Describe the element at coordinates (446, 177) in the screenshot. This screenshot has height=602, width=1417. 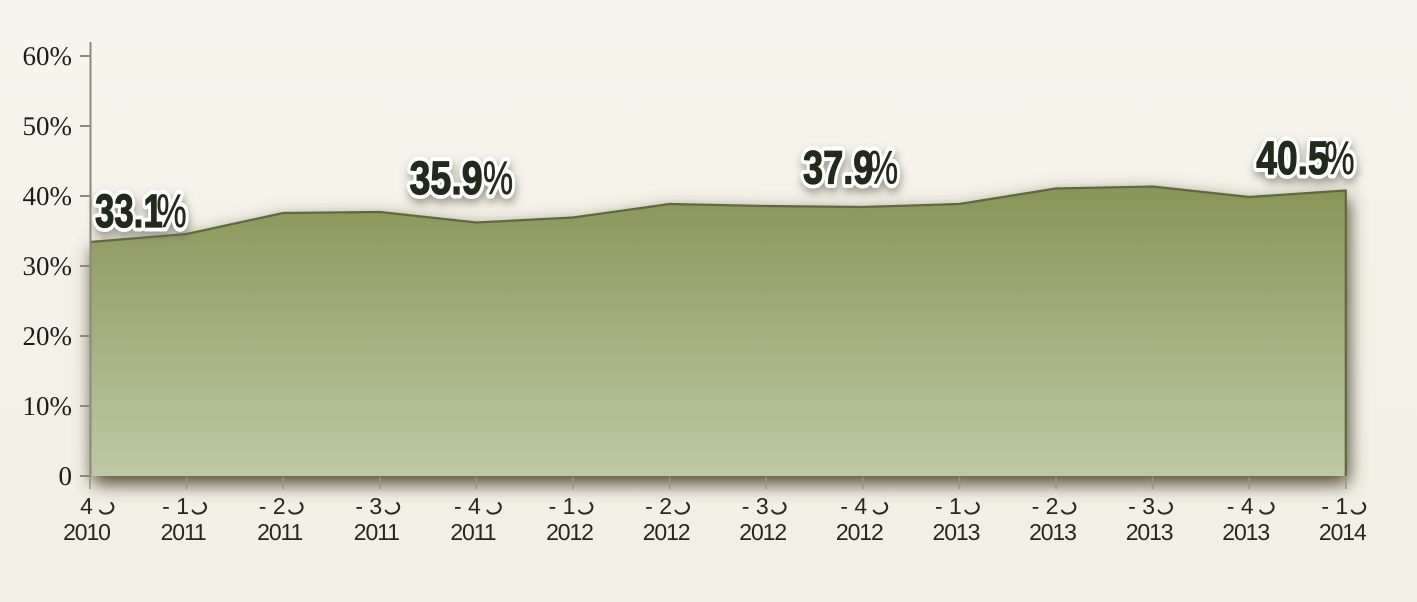
I see `svg-text: 35.9` at that location.